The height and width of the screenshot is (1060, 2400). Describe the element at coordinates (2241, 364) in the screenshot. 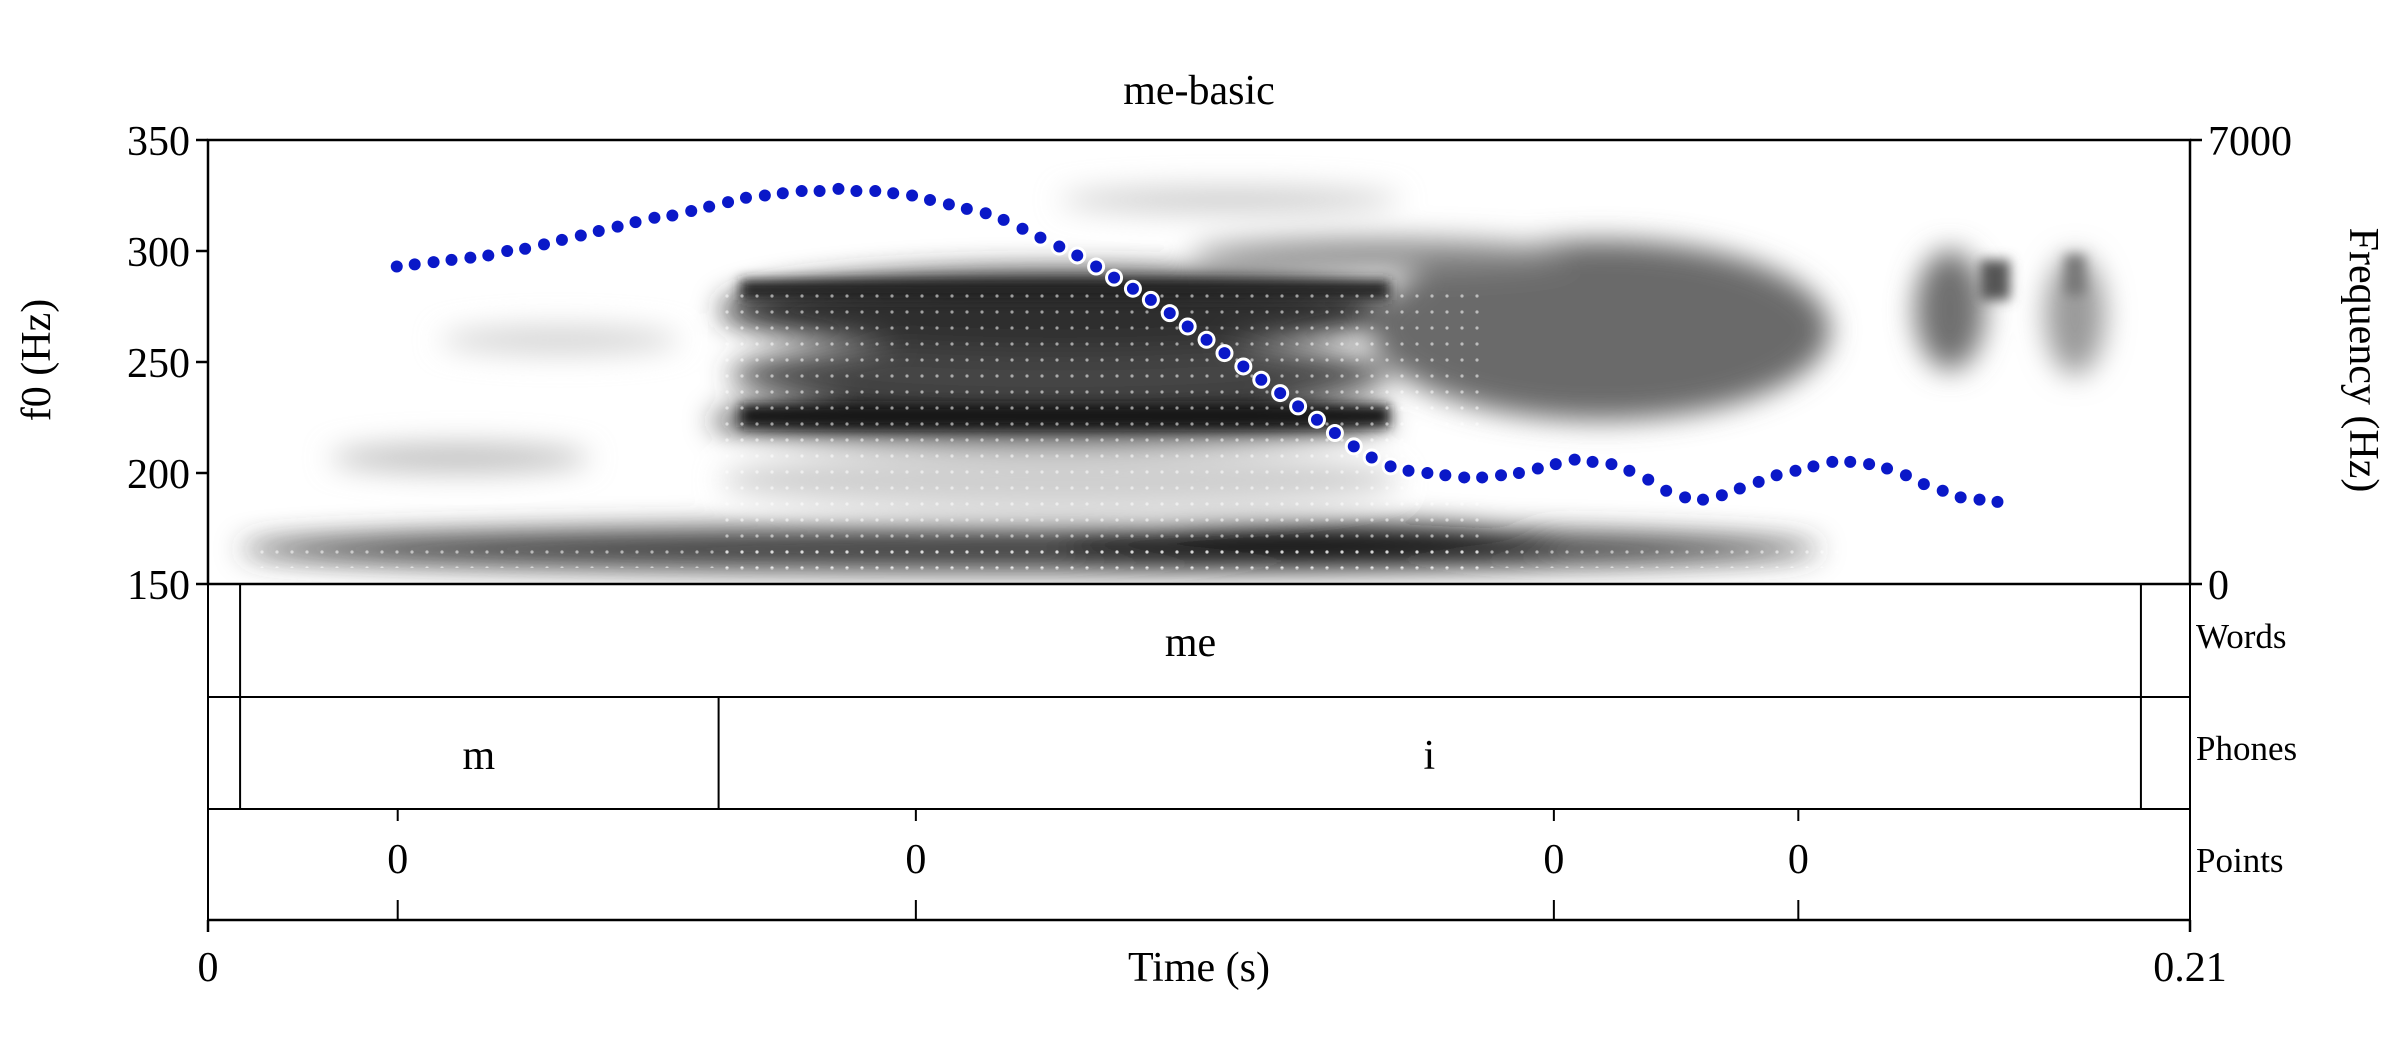

I see `y-axis-right: 0 7000` at that location.